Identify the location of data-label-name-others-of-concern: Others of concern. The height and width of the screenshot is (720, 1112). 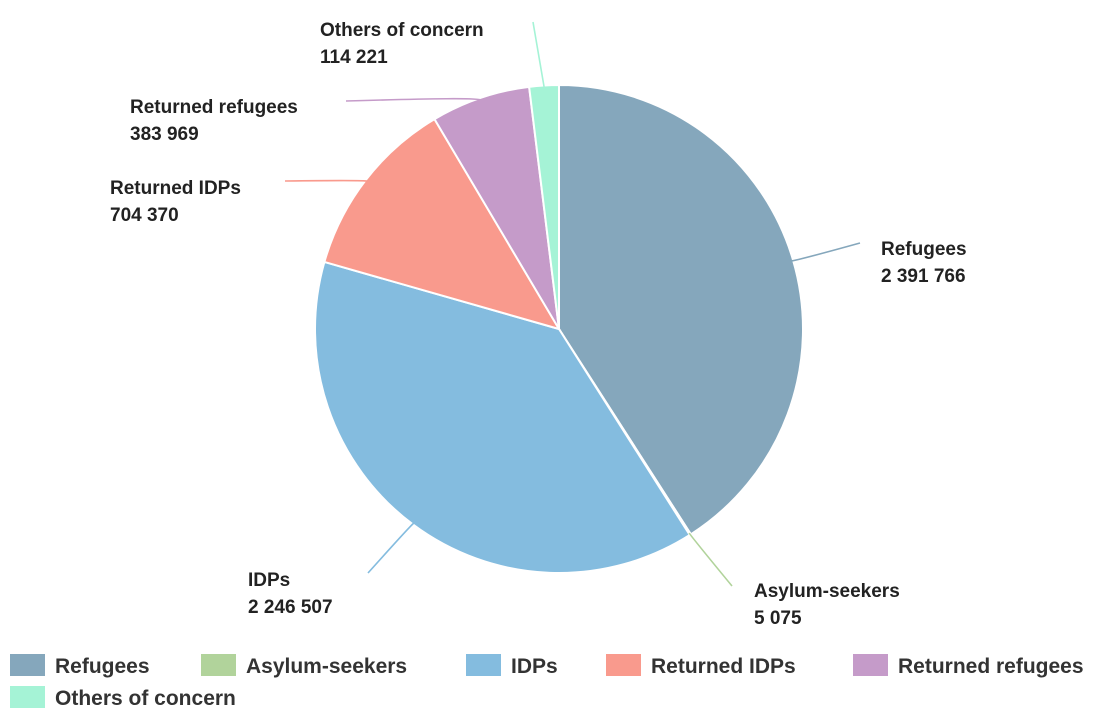
(402, 30).